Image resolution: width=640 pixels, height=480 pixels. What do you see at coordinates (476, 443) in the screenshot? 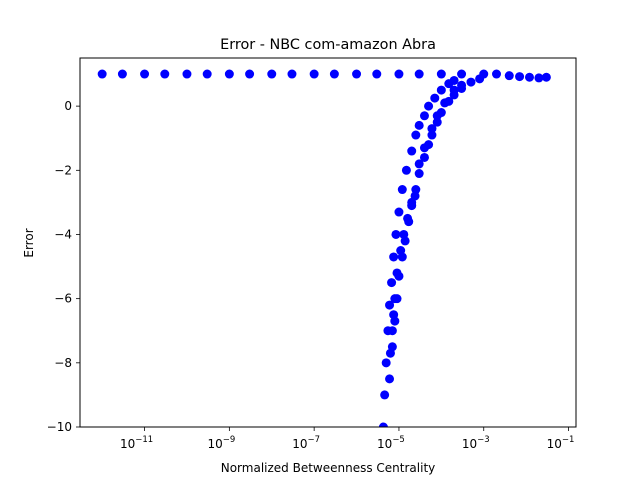
I see `x-tick-label: 10⁻³` at bounding box center [476, 443].